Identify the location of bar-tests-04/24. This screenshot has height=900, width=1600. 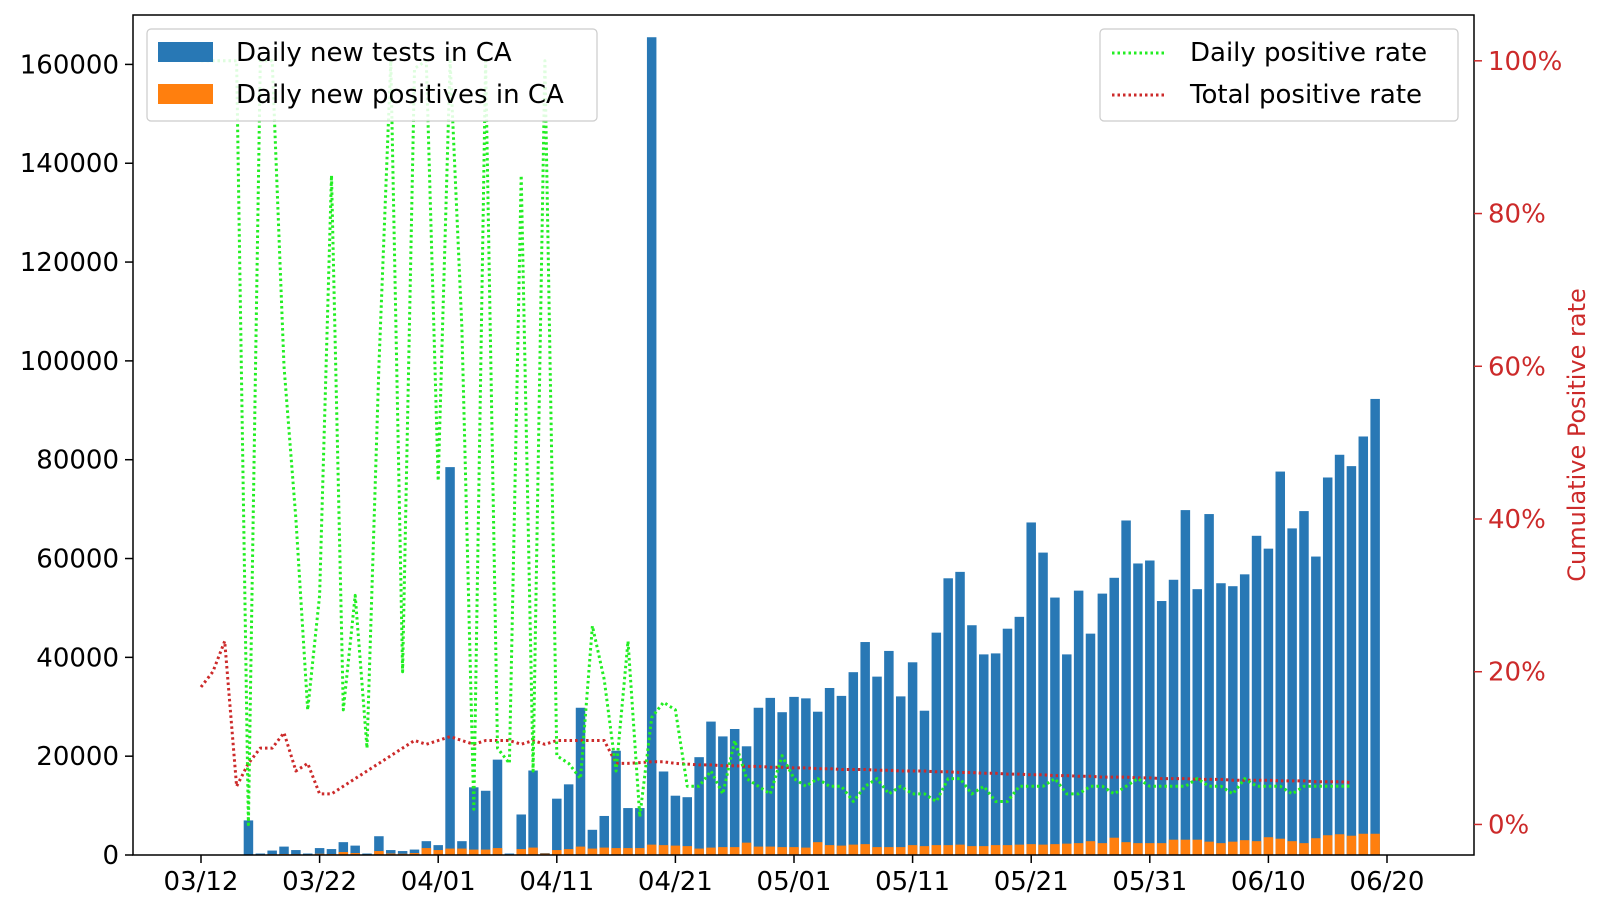
(711, 788).